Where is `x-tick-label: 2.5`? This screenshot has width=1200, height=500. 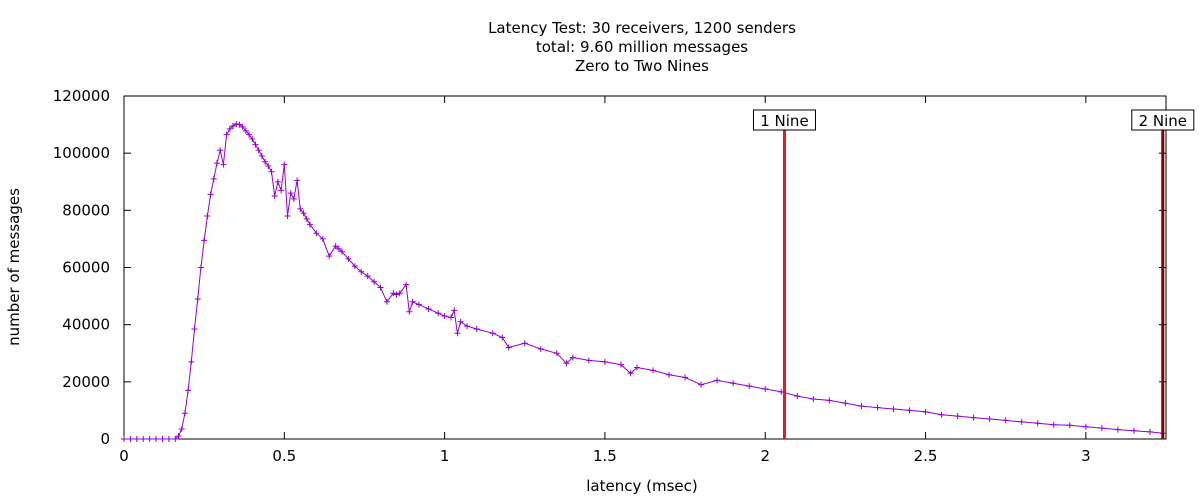 x-tick-label: 2.5 is located at coordinates (926, 456).